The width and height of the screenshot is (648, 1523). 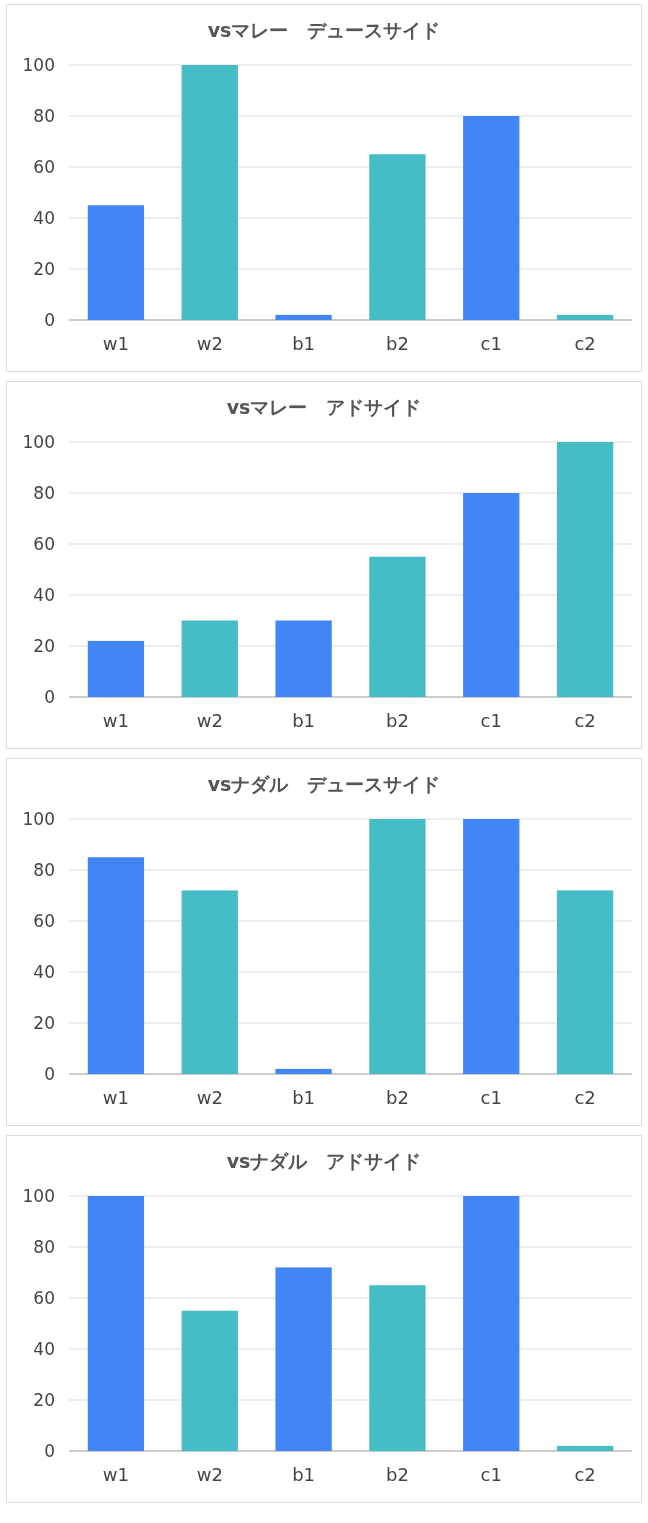 I want to click on chart-title: vsマレー アドサイド, so click(x=324, y=407).